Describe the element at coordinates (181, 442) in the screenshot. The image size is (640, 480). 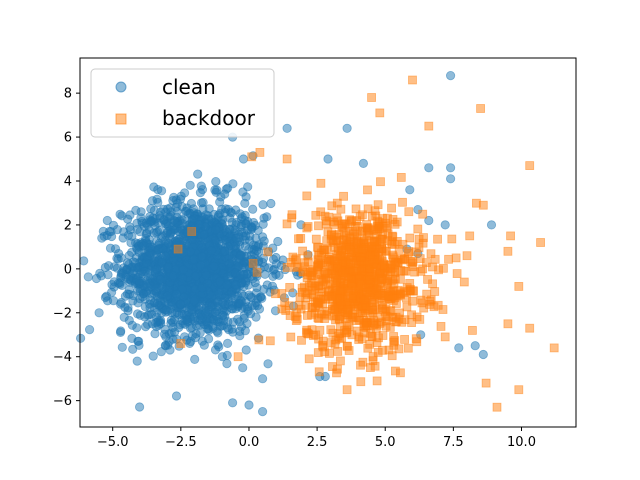
I see `x-tick-label: −2.5` at that location.